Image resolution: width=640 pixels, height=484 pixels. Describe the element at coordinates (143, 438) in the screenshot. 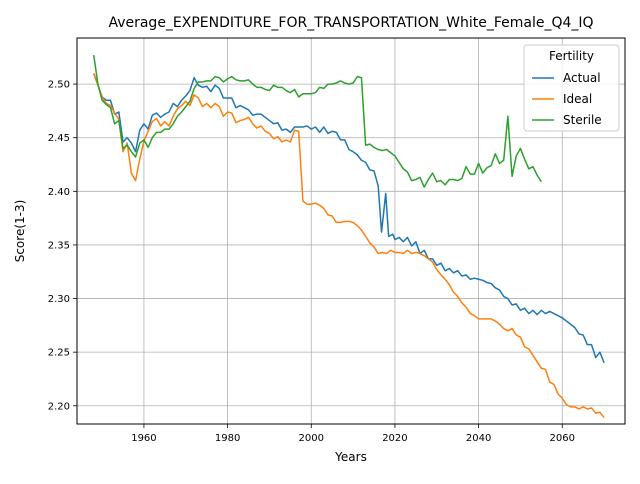

I see `x-tick-label: 1960` at that location.